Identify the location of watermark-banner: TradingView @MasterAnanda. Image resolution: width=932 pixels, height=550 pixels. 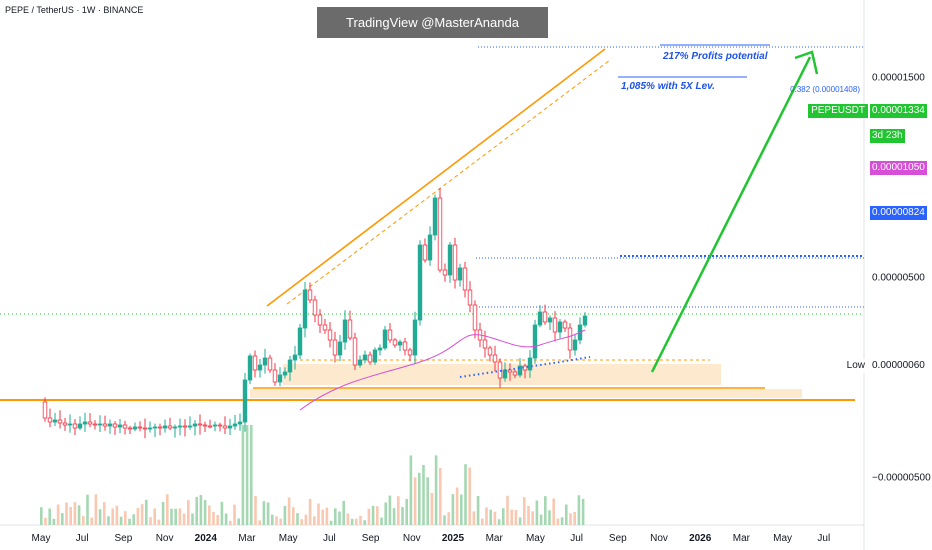
(432, 22).